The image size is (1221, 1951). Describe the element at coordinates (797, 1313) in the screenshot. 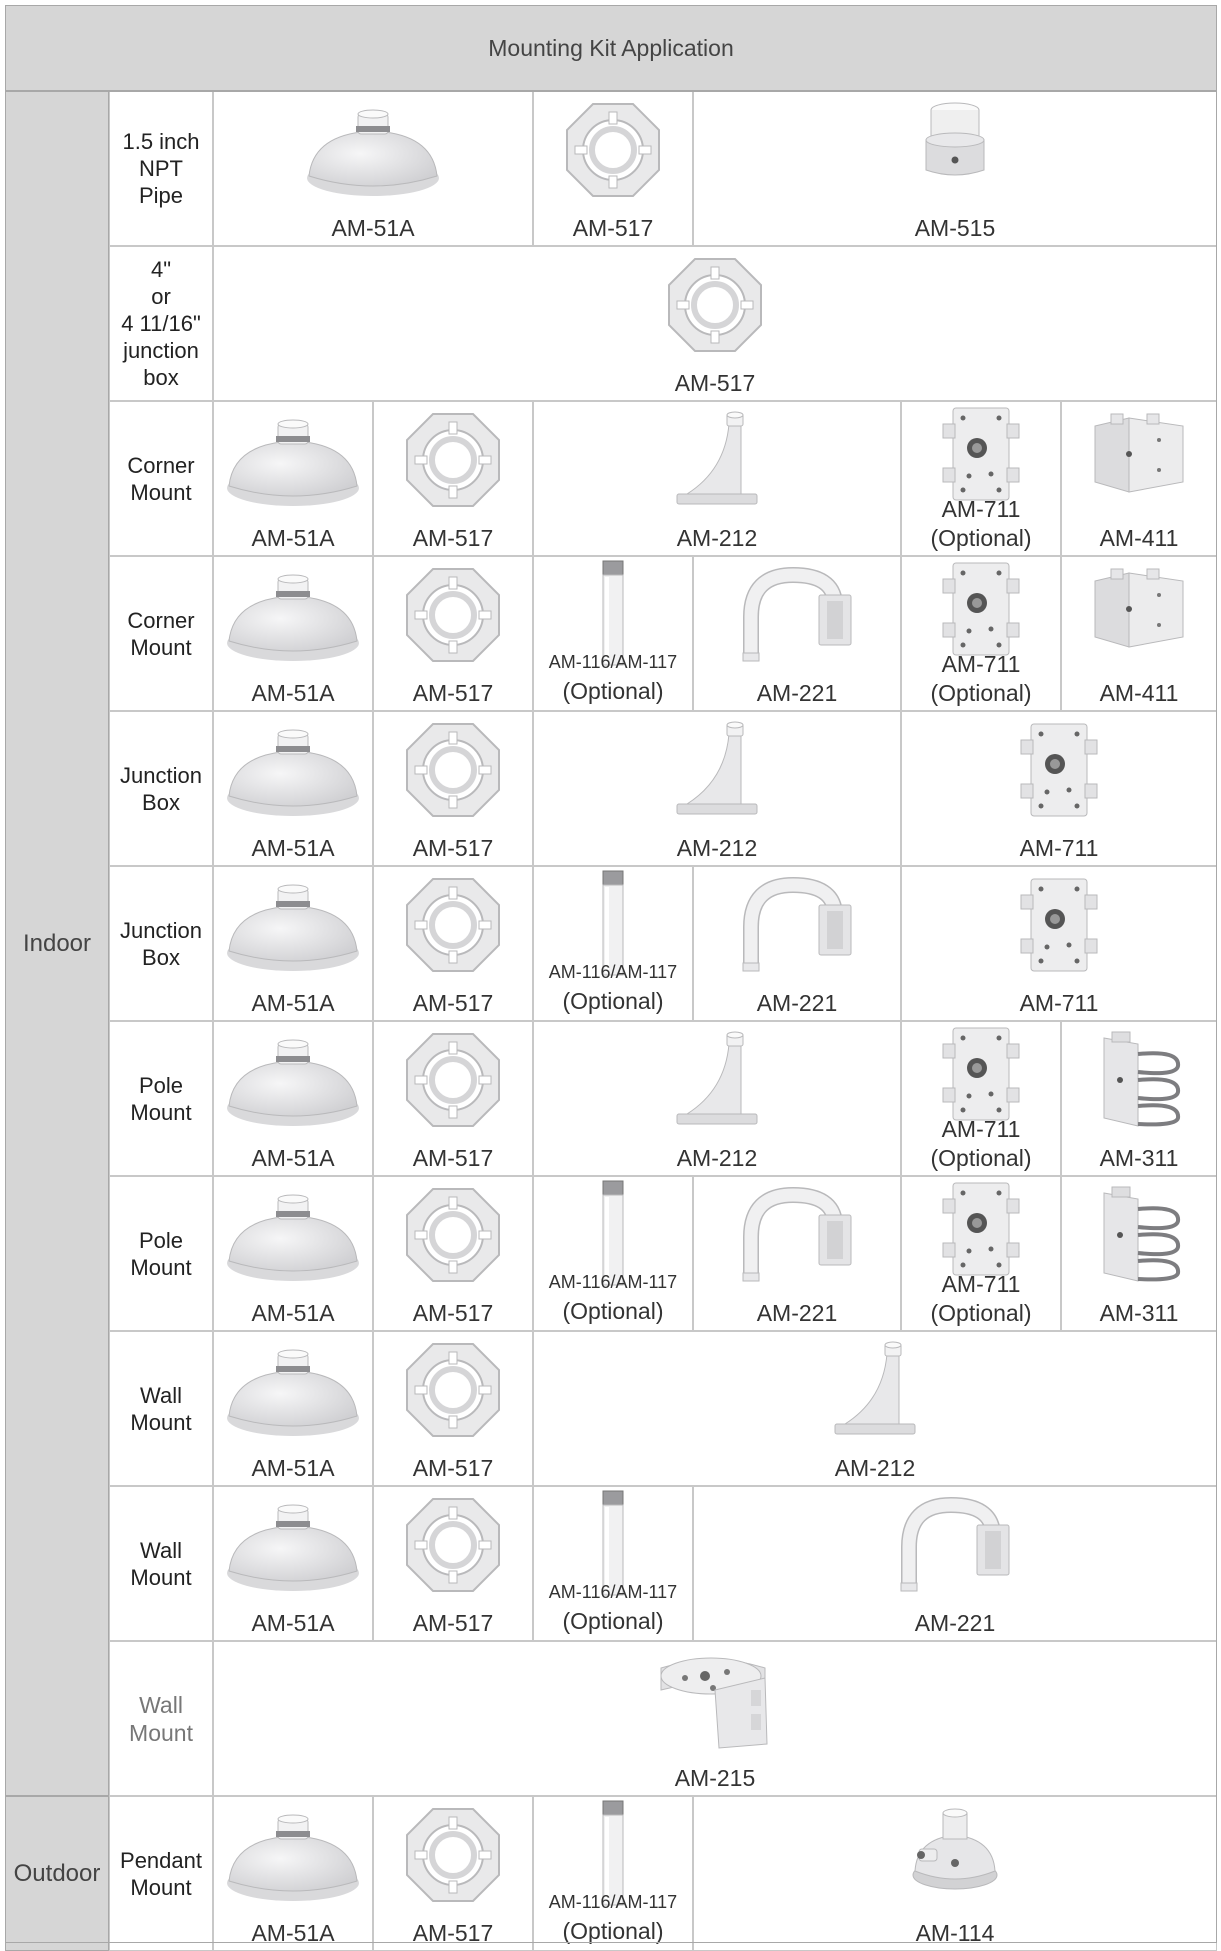

I see `kit-caption: AM-221` at that location.